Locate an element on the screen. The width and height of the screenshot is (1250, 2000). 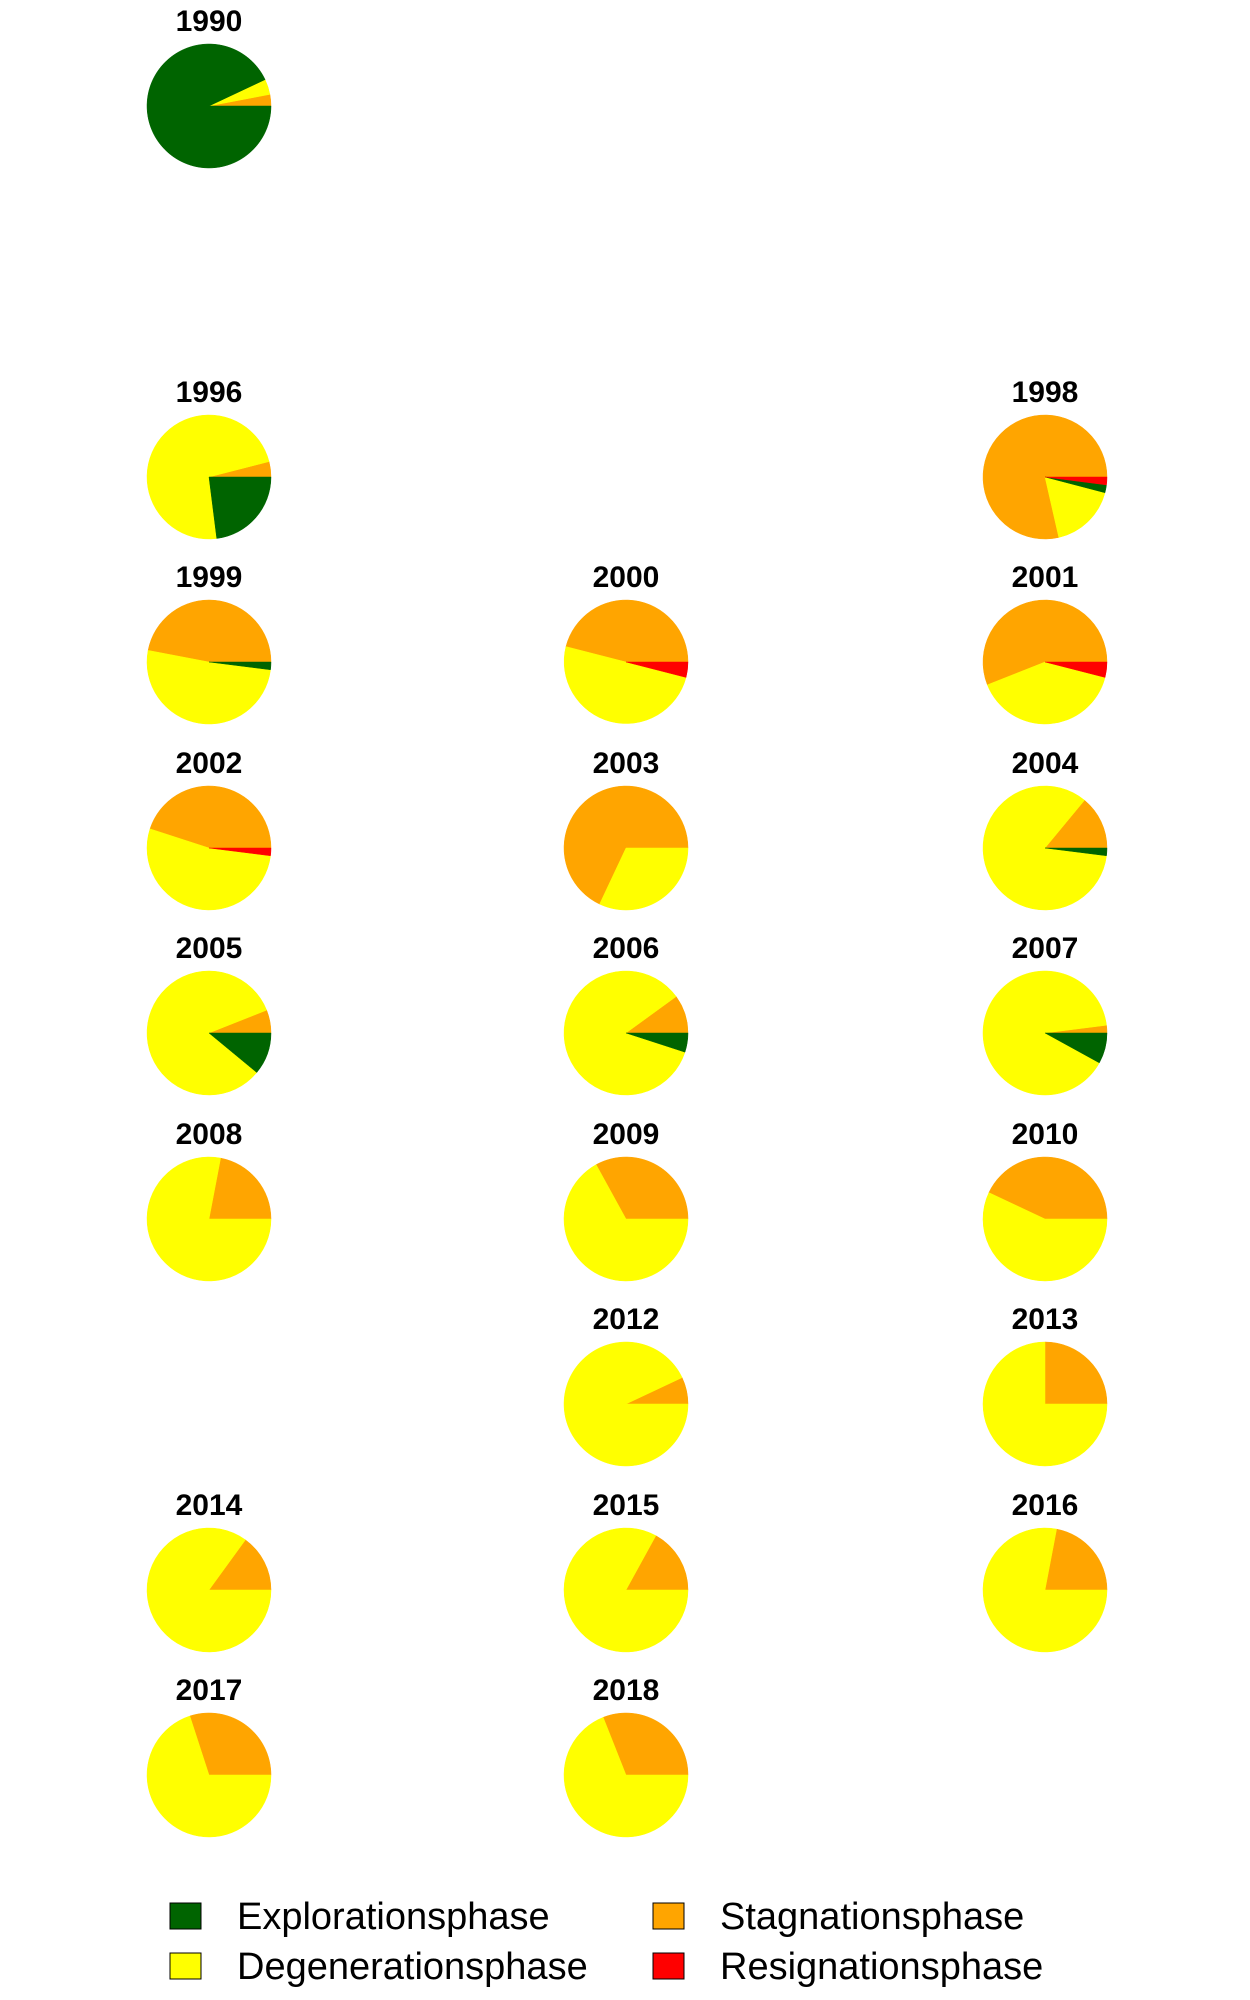
pie-2014: 2014 is located at coordinates (209, 1571).